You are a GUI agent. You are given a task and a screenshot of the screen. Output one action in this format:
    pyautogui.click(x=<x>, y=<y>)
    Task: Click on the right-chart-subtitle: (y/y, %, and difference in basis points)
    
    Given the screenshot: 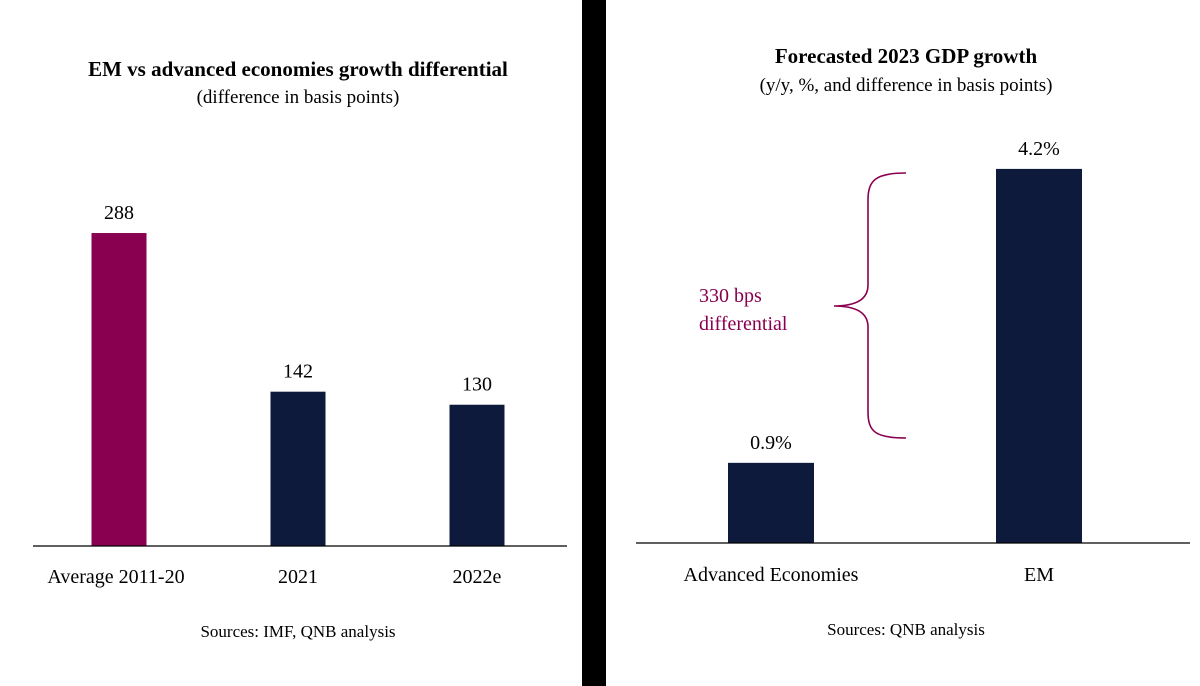 What is the action you would take?
    pyautogui.click(x=906, y=85)
    